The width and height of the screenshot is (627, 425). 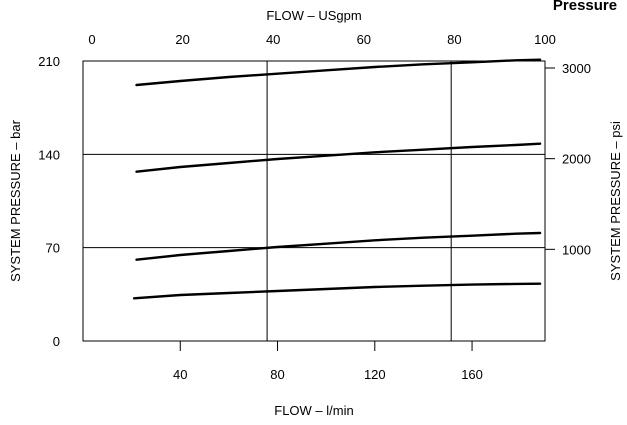 I want to click on x-tick-label: 40, so click(x=180, y=374).